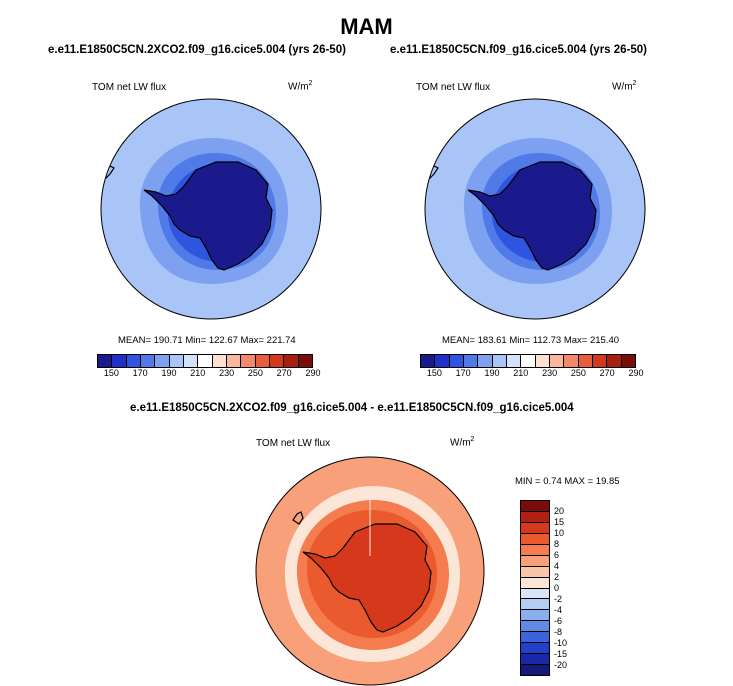 This screenshot has height=686, width=733. I want to click on colorbar-tick-label: 0, so click(557, 588).